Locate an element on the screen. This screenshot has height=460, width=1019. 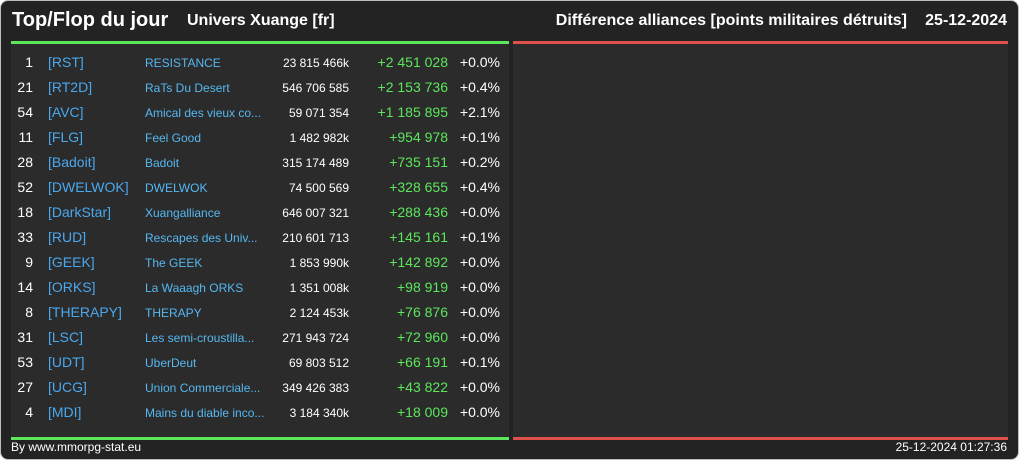
alliance-name-link: UberDeut is located at coordinates (171, 363).